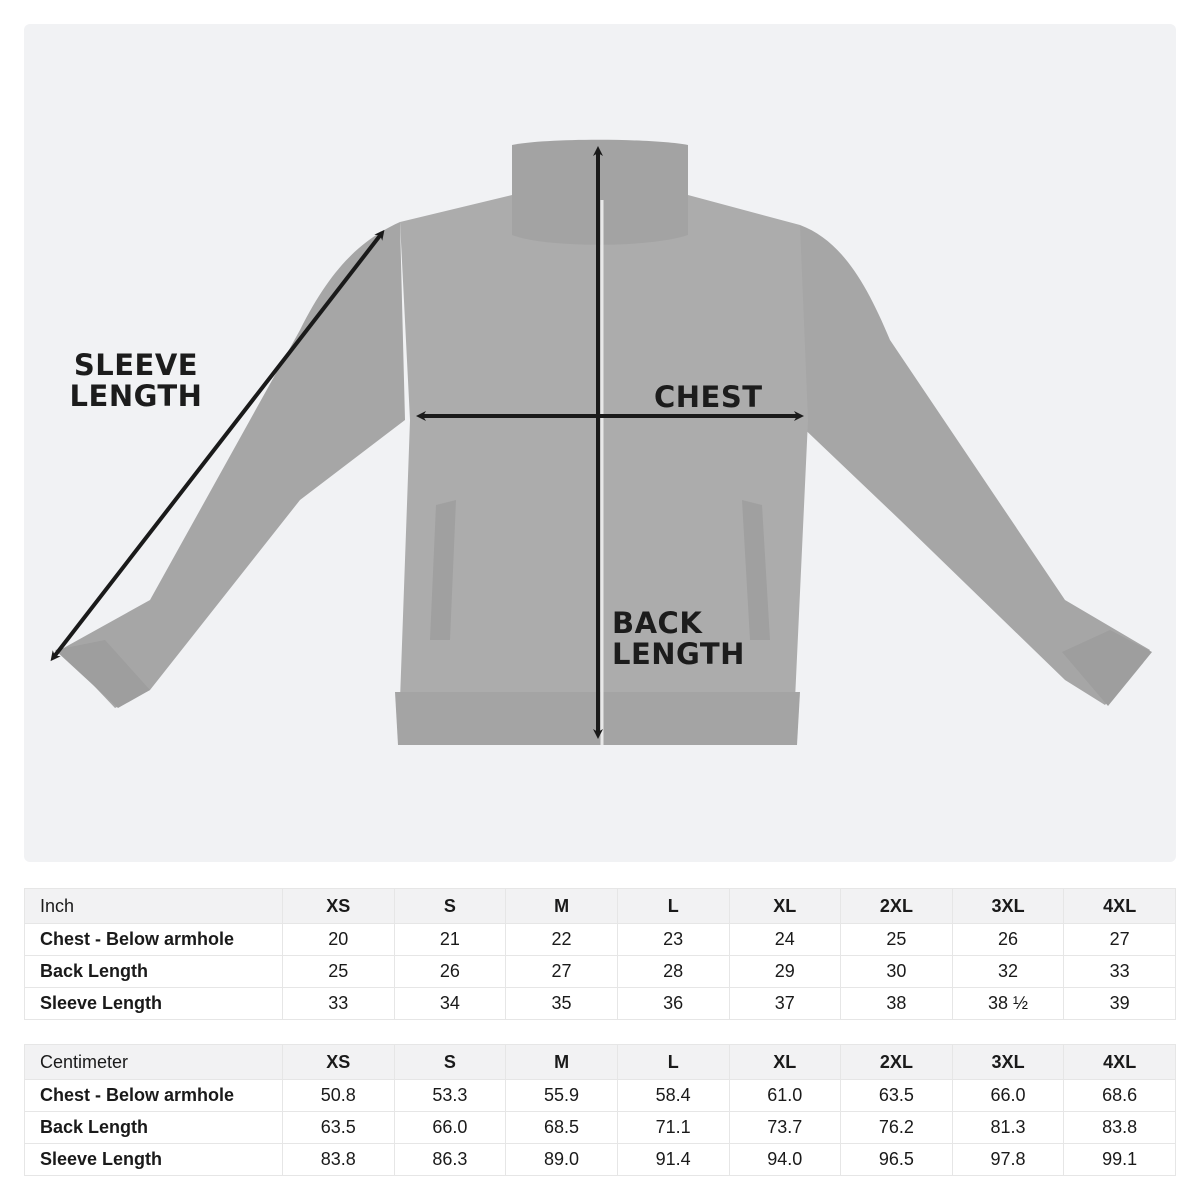 Image resolution: width=1200 pixels, height=1200 pixels. What do you see at coordinates (657, 623) in the screenshot?
I see `back-label-line1: BACK` at bounding box center [657, 623].